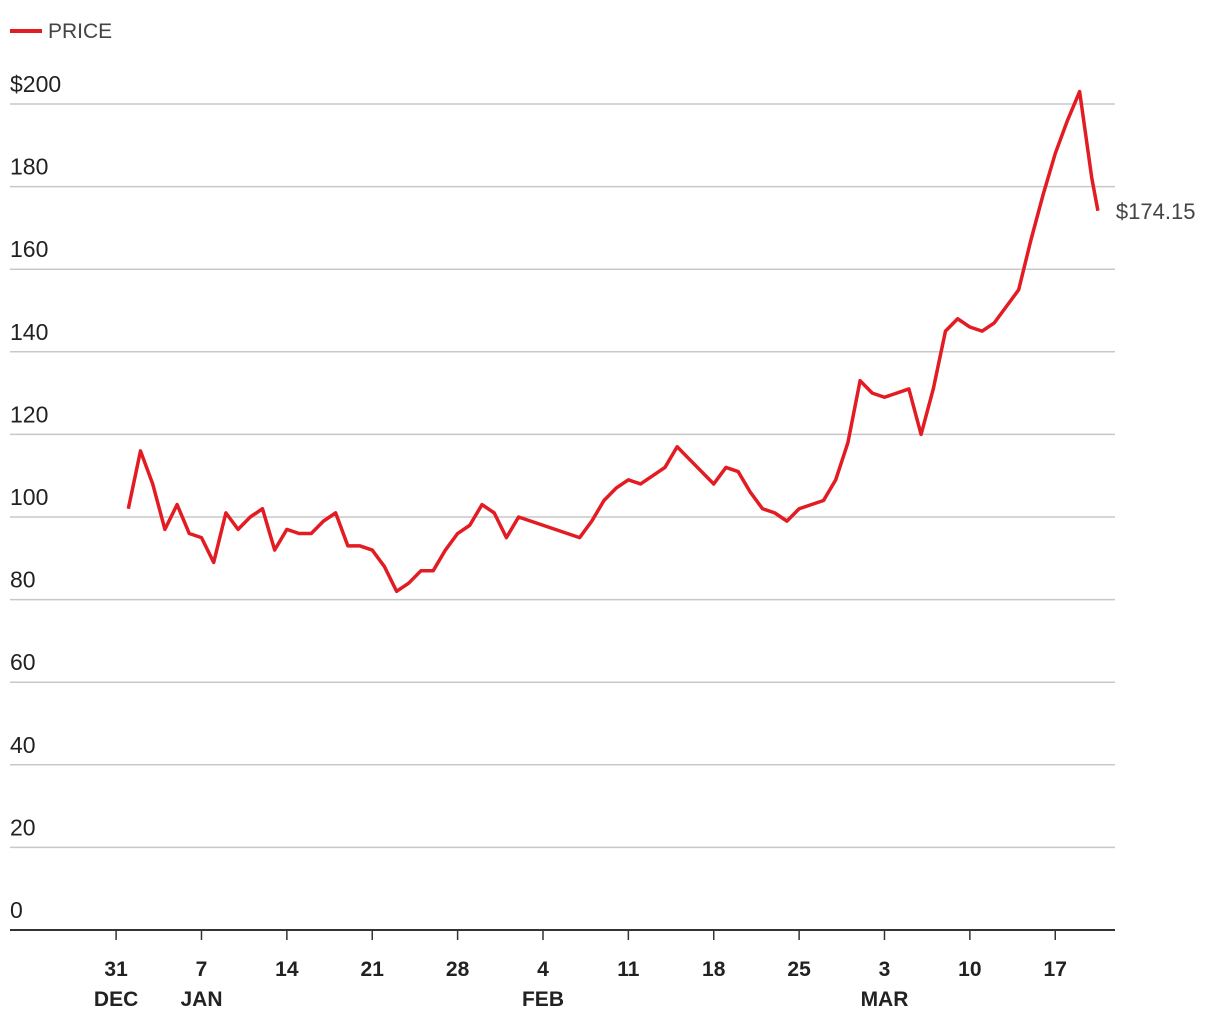  Describe the element at coordinates (543, 969) in the screenshot. I see `x-tick-label: 4` at that location.